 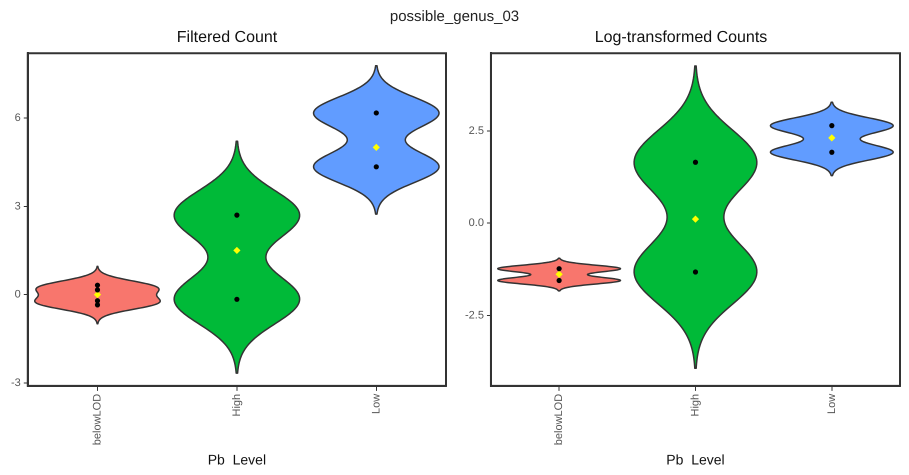 What do you see at coordinates (227, 37) in the screenshot?
I see `chart-title: Filtered Count` at bounding box center [227, 37].